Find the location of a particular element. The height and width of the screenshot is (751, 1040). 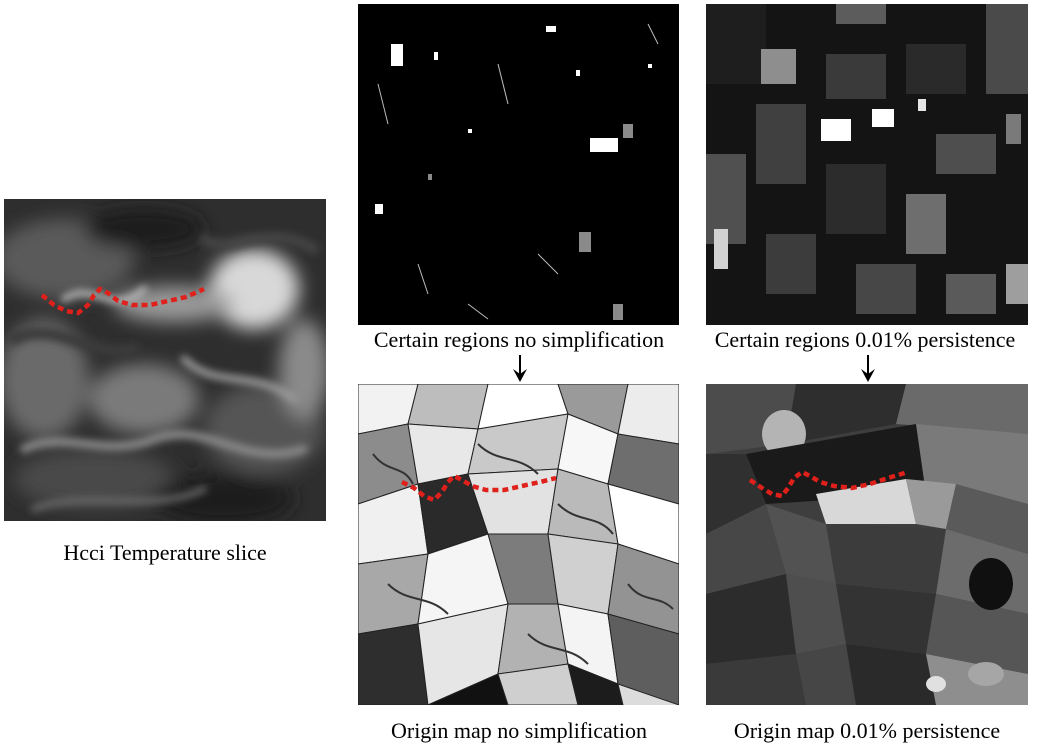

origin-map-no-simplification-image is located at coordinates (518, 544).